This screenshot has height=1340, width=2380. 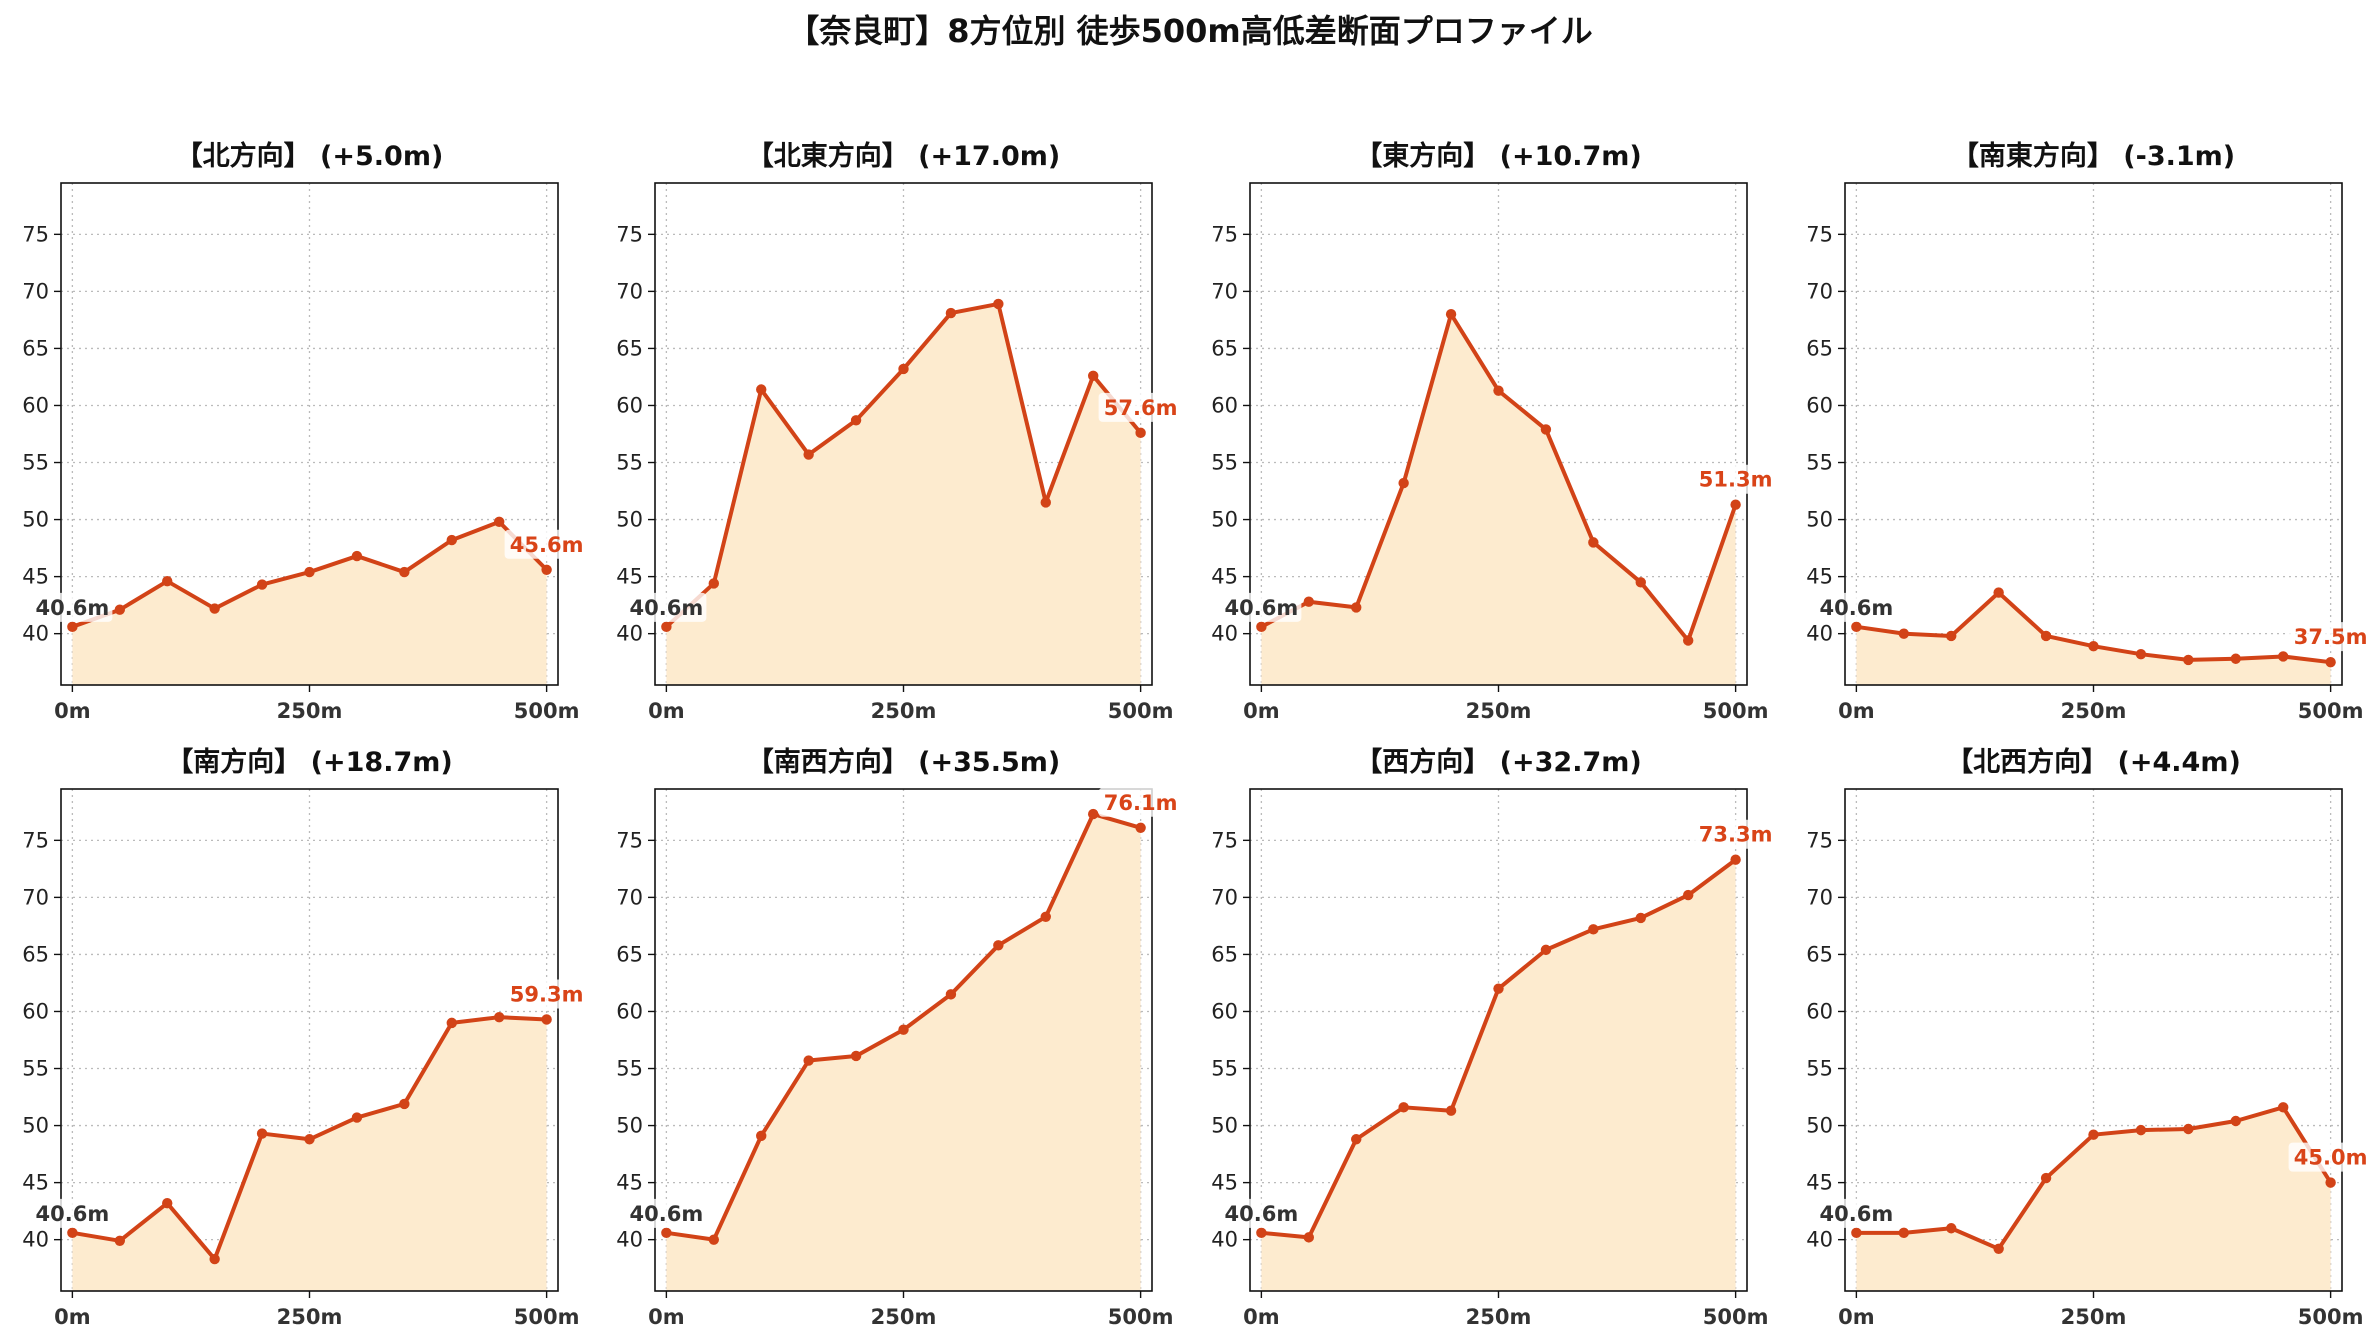 I want to click on end-elevation-label: 51.3m, so click(x=1736, y=480).